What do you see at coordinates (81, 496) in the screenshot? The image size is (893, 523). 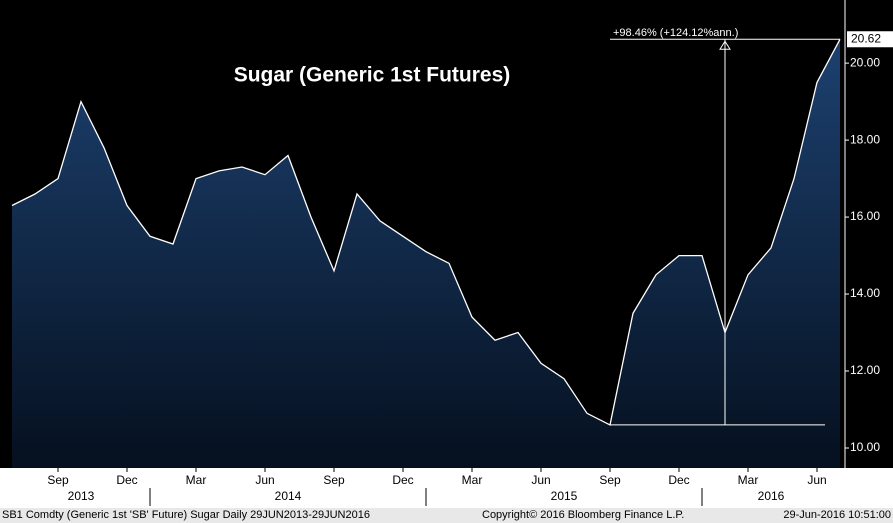 I see `year-label: 2013` at bounding box center [81, 496].